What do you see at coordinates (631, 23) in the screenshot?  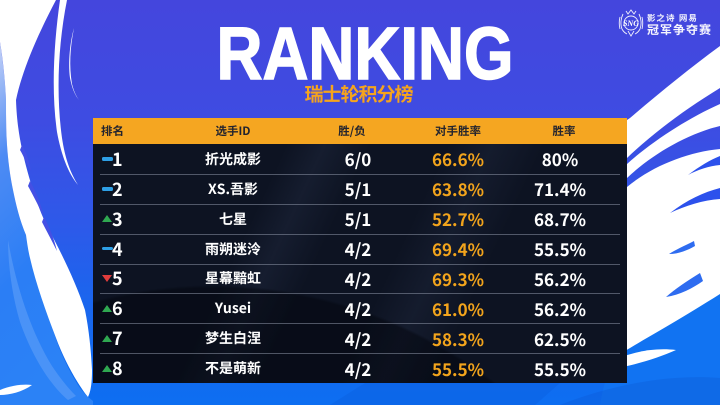 I see `svg-text: SNG` at bounding box center [631, 23].